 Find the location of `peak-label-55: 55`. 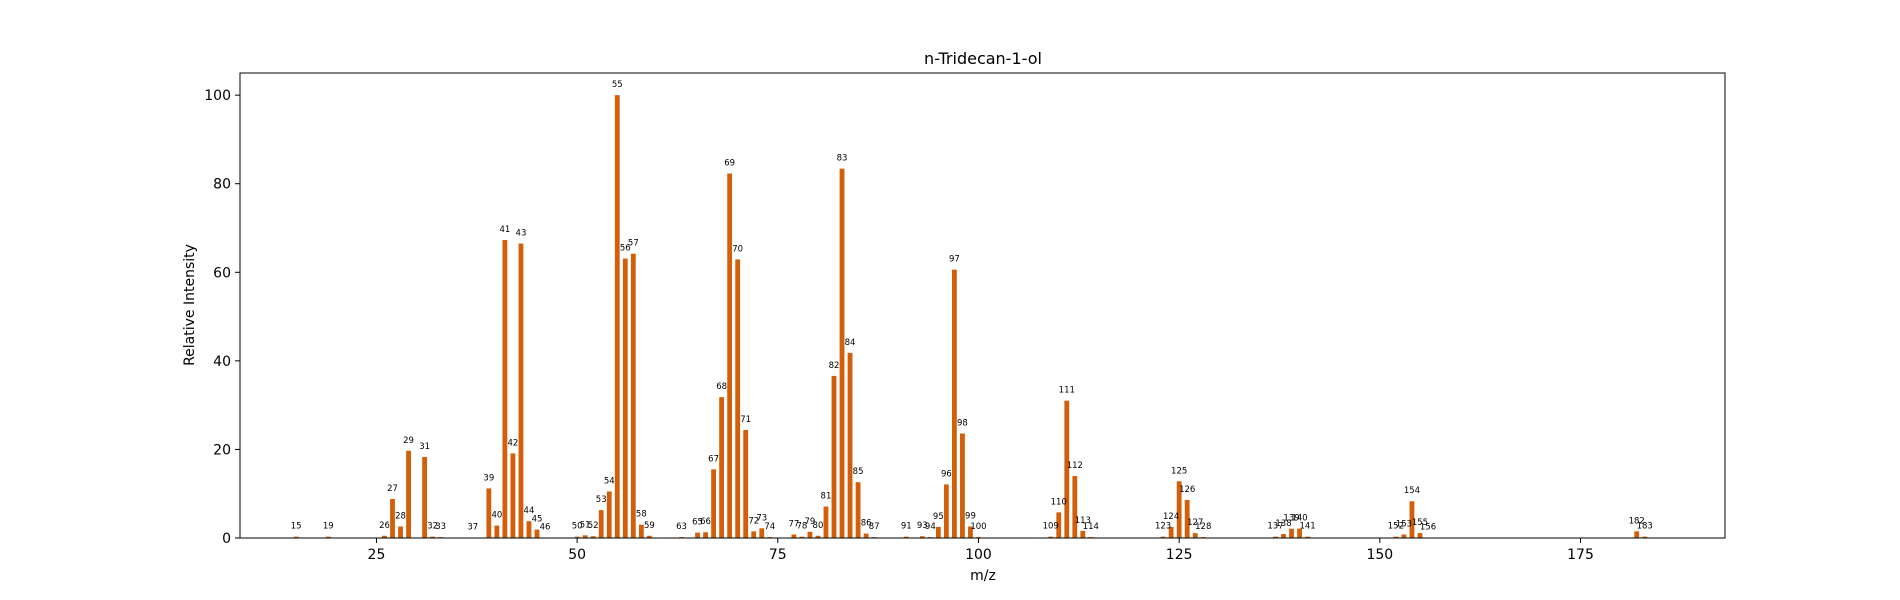

peak-label-55: 55 is located at coordinates (617, 85).